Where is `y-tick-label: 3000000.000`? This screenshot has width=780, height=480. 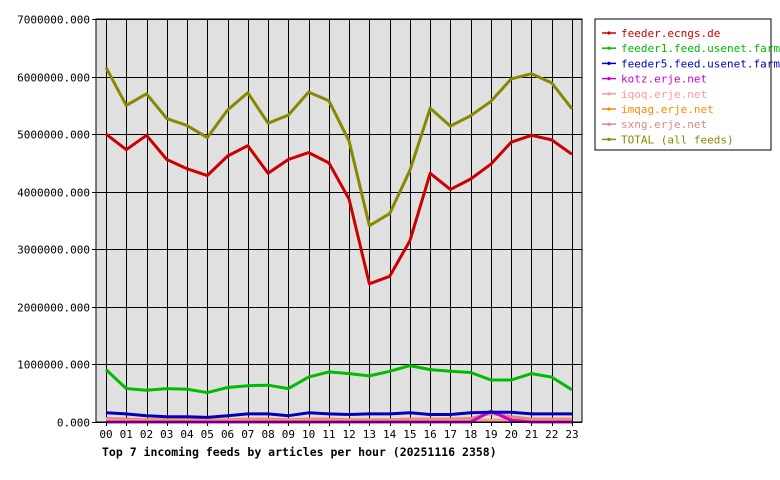
y-tick-label: 3000000.000 is located at coordinates (53, 250).